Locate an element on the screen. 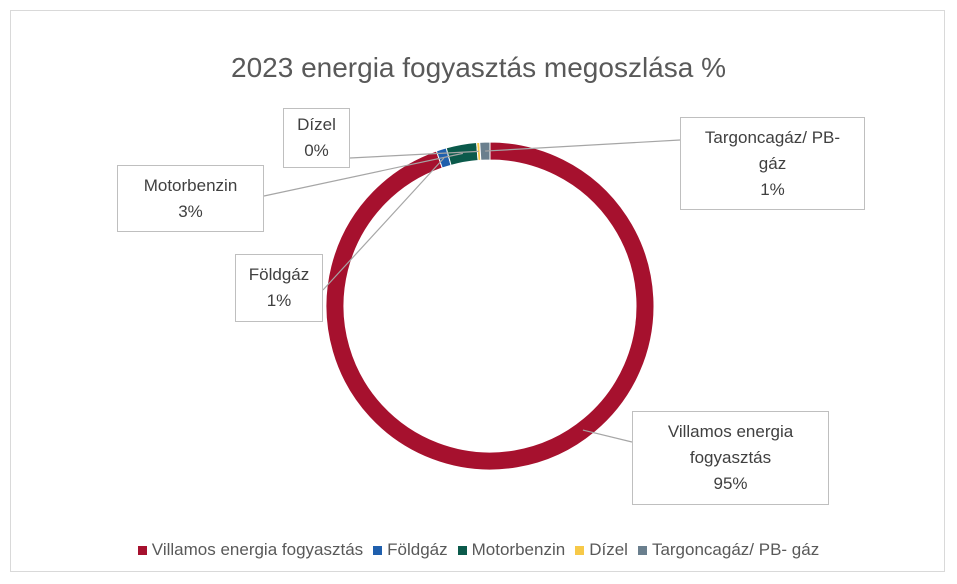 The width and height of the screenshot is (957, 584). chart-title: 2023 energia fogyasztás megoszlása % is located at coordinates (478, 67).